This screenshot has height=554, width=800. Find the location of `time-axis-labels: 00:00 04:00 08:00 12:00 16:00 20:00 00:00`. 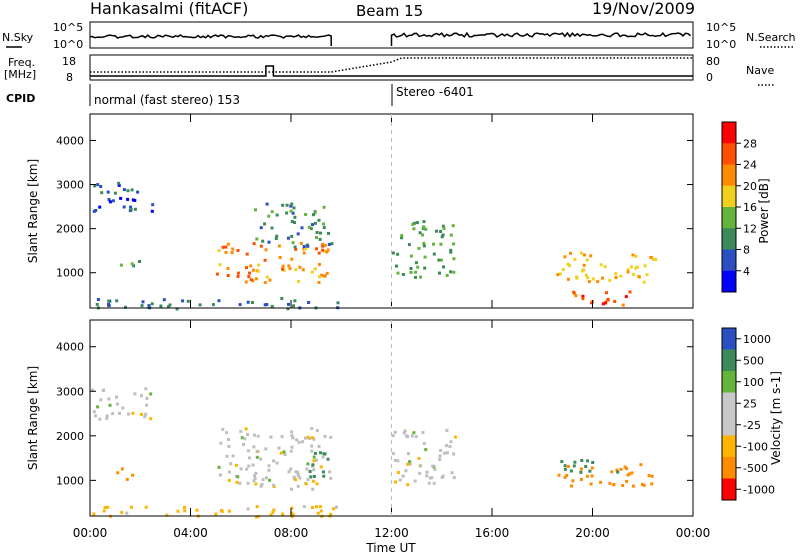

time-axis-labels: 00:00 04:00 08:00 12:00 16:00 20:00 00:00 is located at coordinates (392, 533).